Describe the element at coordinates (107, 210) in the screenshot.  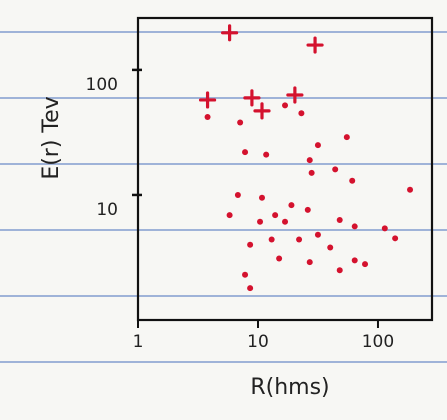
I see `y-tick-label: 10` at that location.